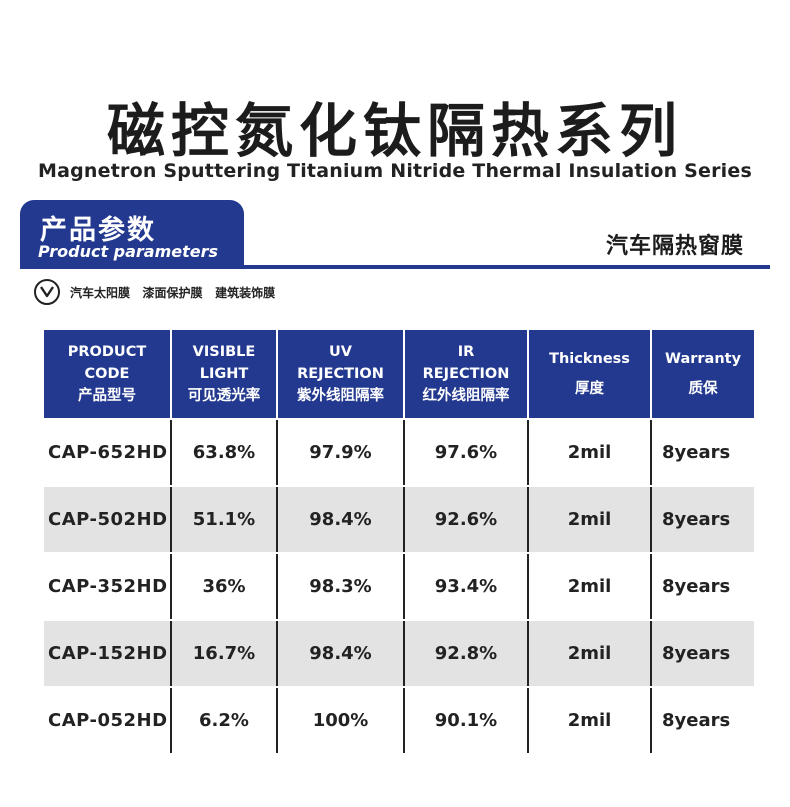  What do you see at coordinates (224, 519) in the screenshot?
I see `cell-visible-light: 51.1%` at bounding box center [224, 519].